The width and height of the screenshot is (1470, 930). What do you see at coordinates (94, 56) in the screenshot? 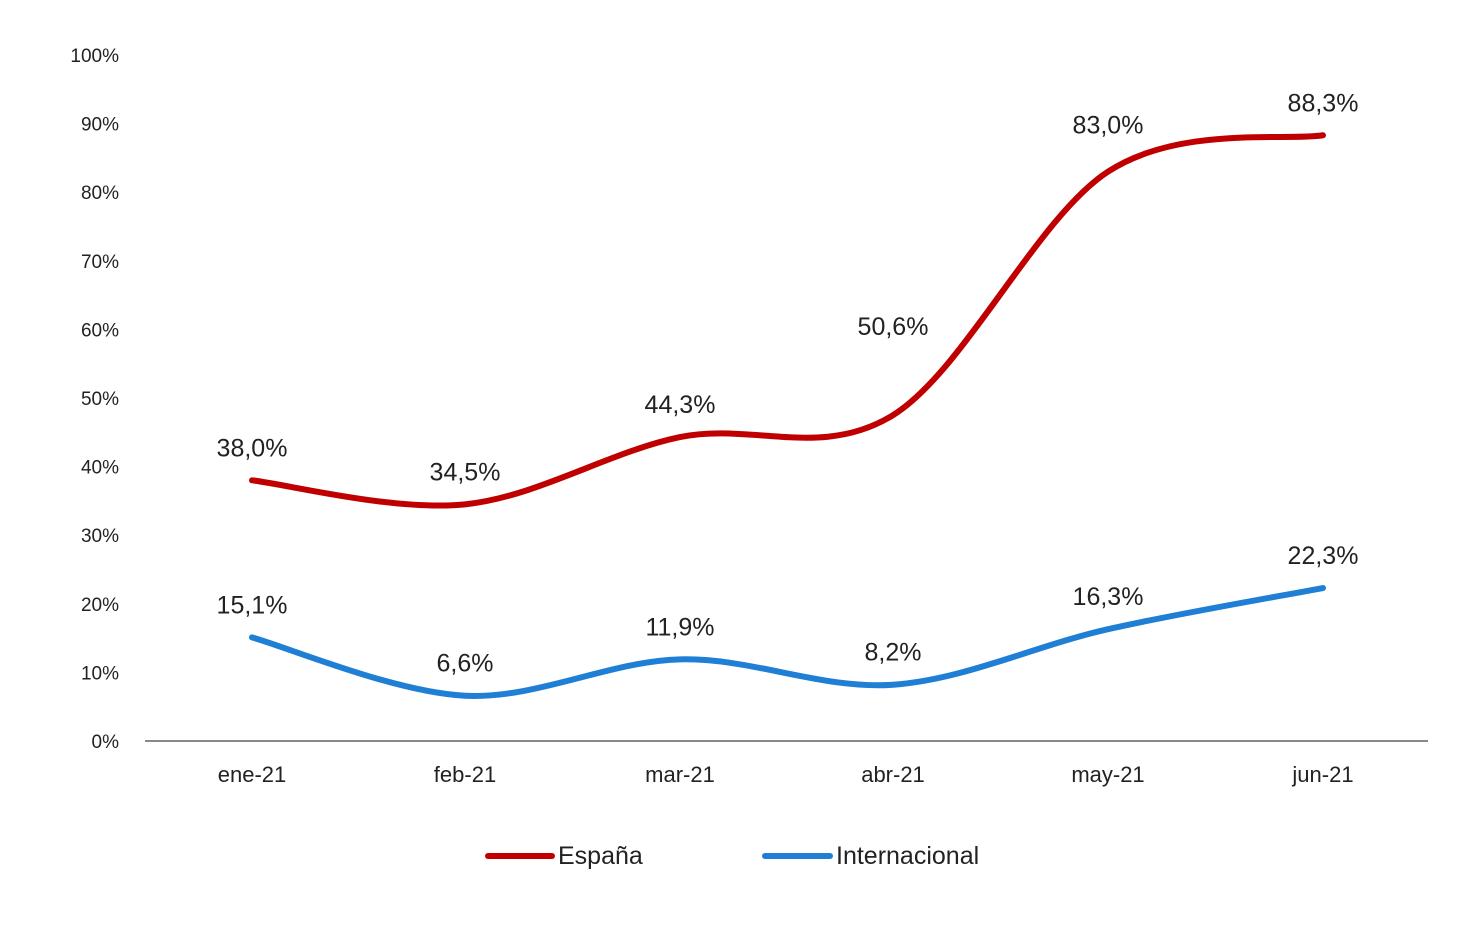
I see `y-tick-label: 100%` at bounding box center [94, 56].